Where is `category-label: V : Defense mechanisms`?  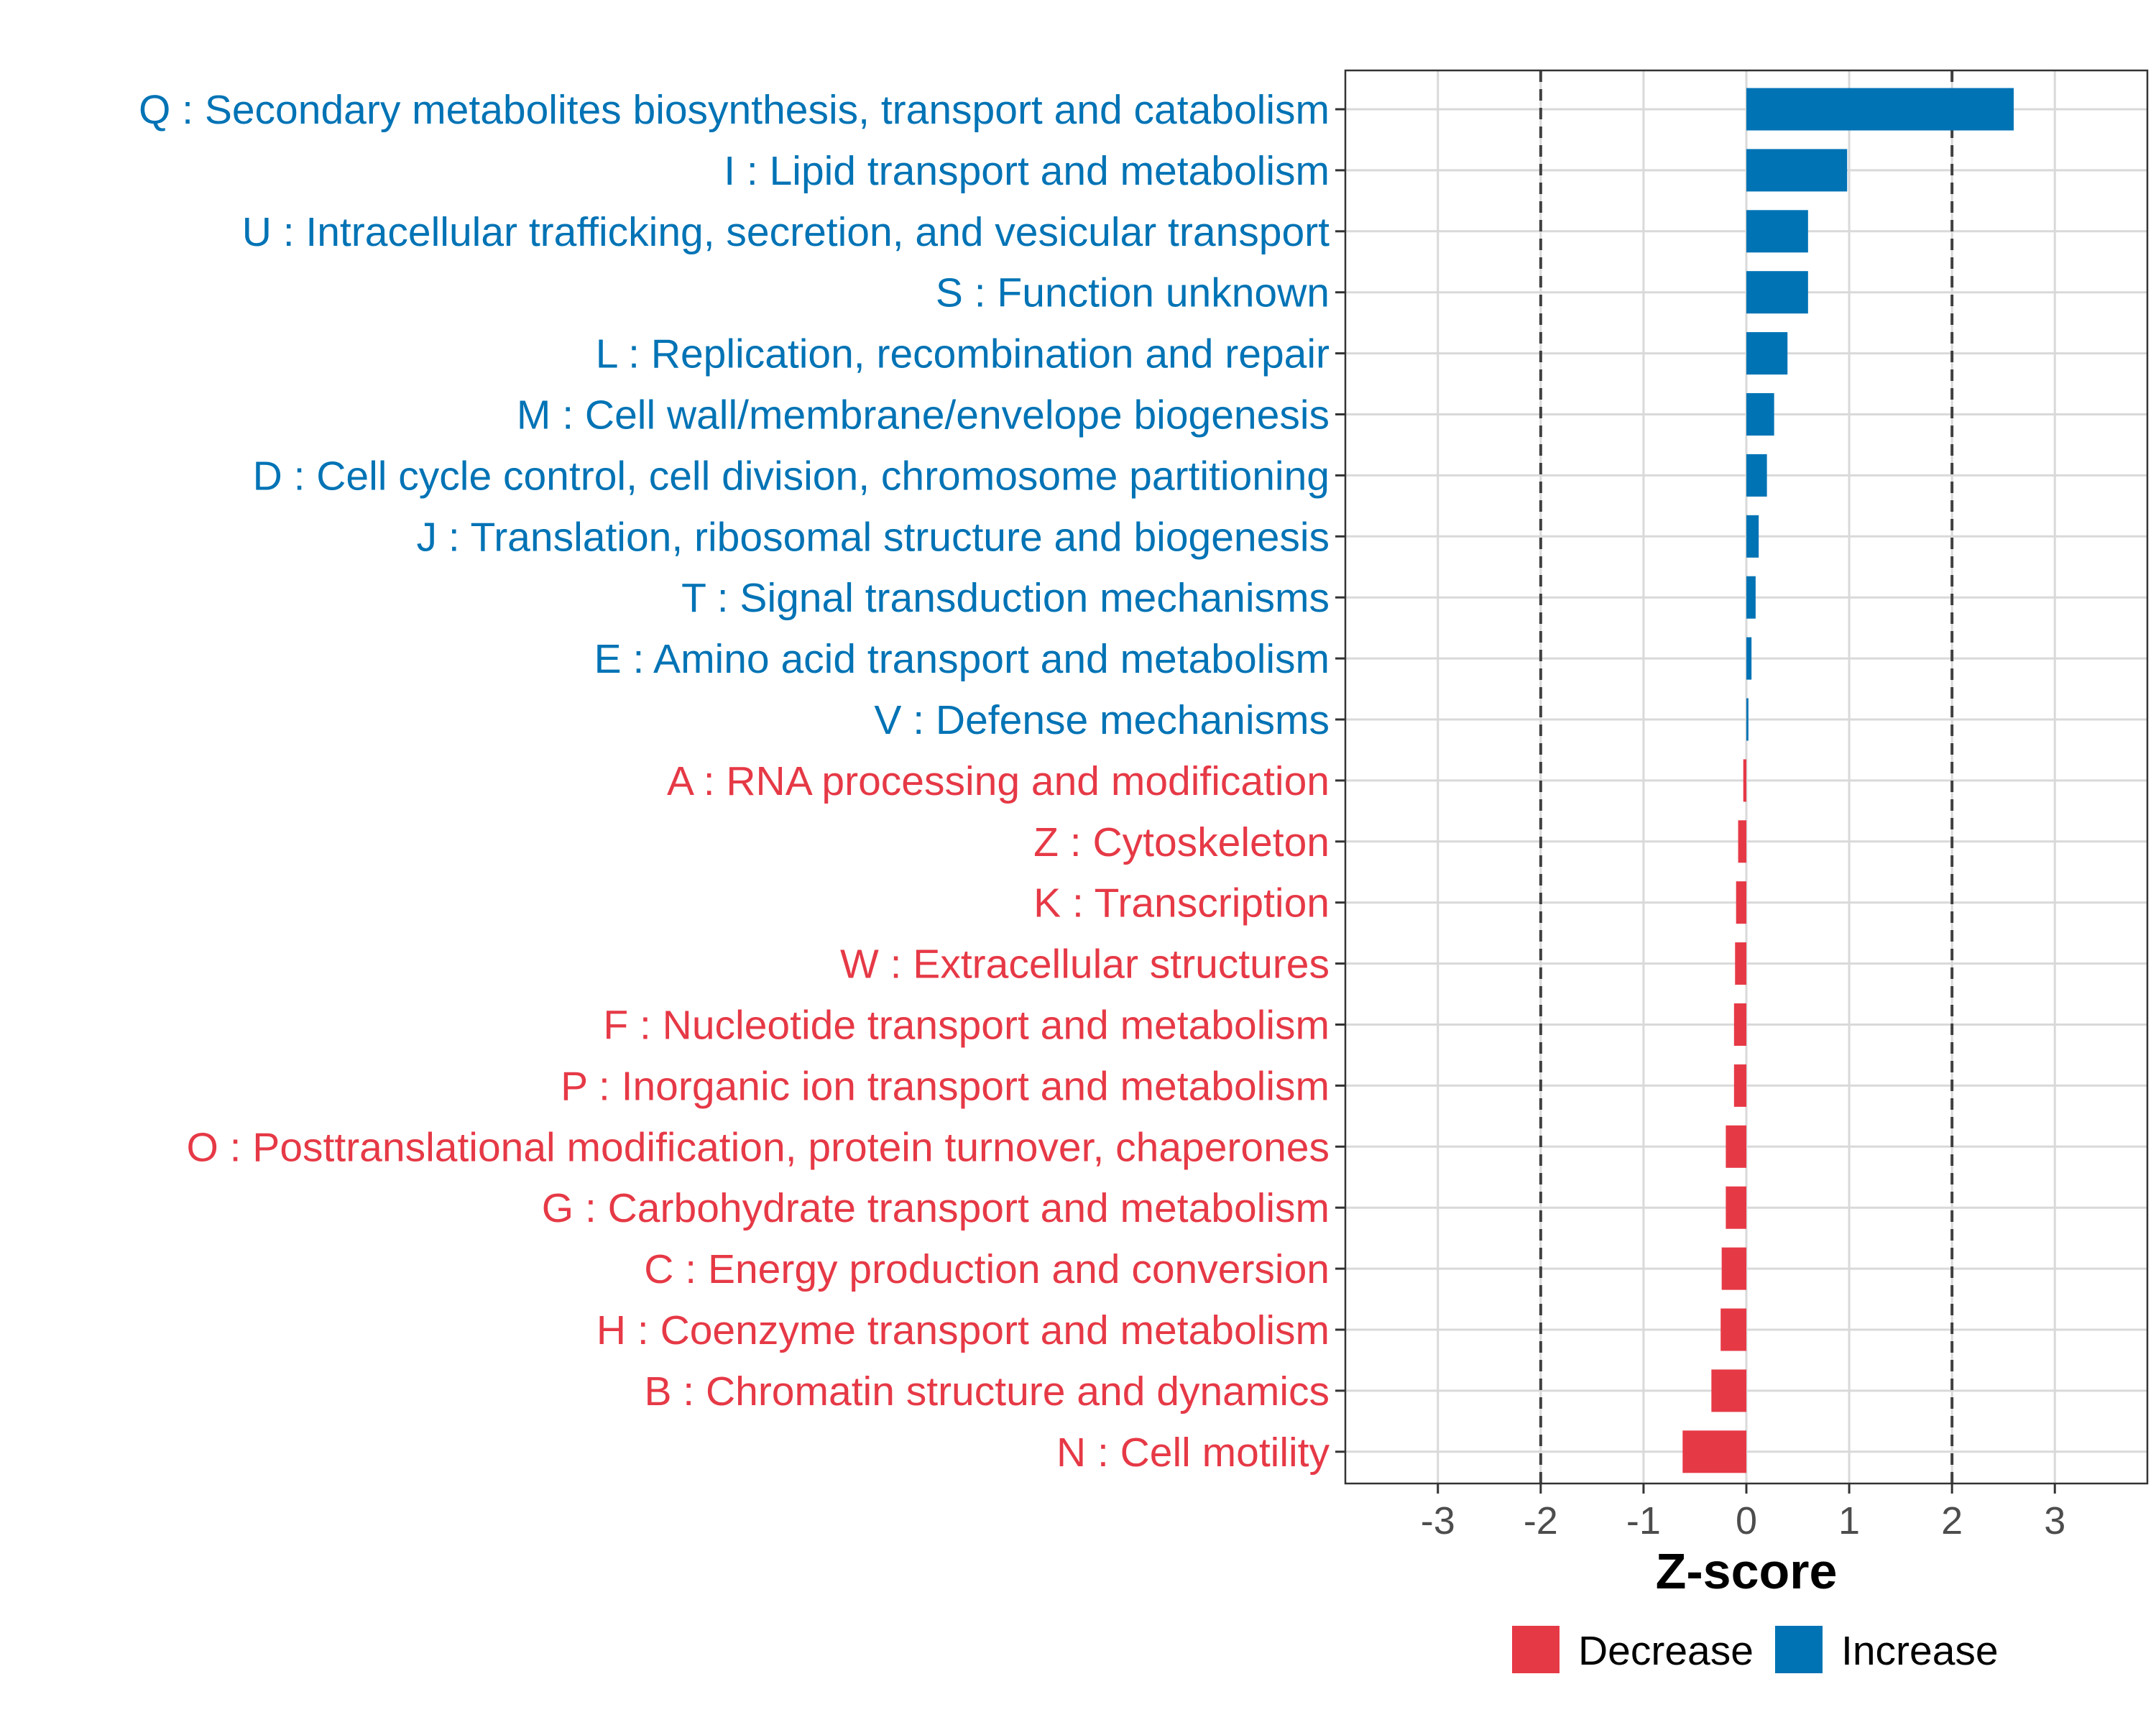
category-label: V : Defense mechanisms is located at coordinates (1102, 720).